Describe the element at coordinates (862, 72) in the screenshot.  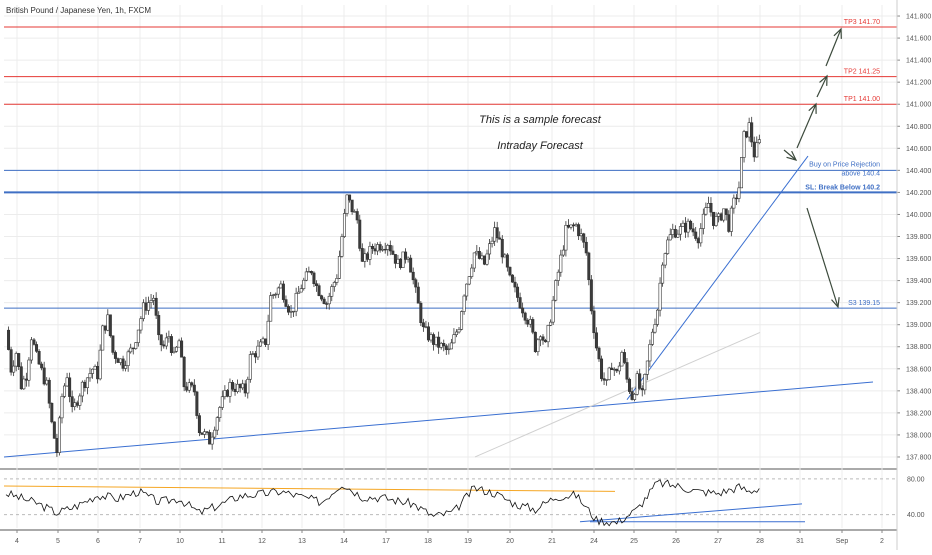
I see `level-label: TP2 141.25` at that location.